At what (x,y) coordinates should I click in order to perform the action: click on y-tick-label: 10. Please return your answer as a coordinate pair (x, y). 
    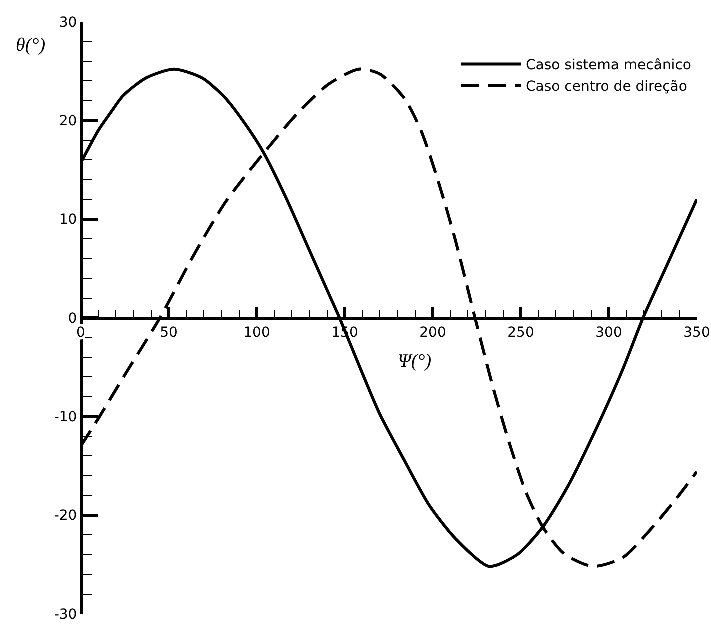
    Looking at the image, I should click on (68, 220).